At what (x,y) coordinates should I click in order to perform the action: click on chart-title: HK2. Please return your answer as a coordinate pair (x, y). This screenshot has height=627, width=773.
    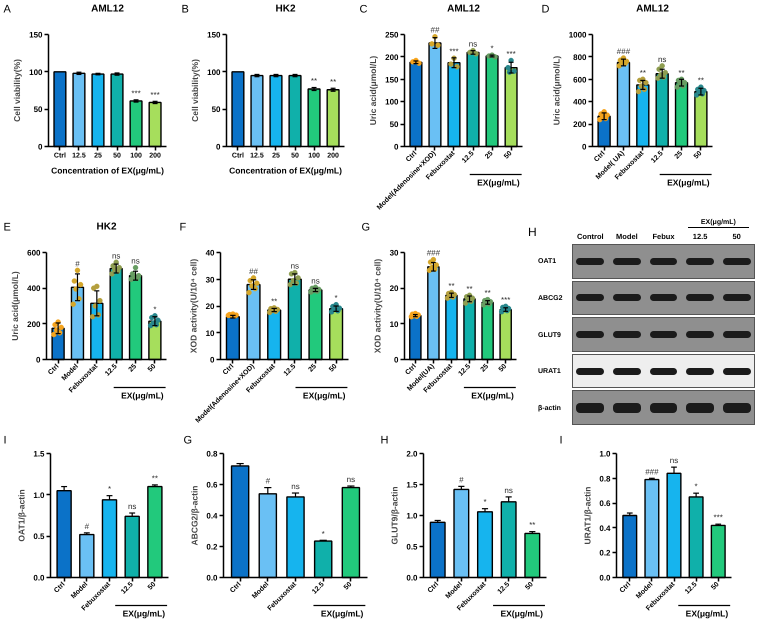
    Looking at the image, I should click on (286, 9).